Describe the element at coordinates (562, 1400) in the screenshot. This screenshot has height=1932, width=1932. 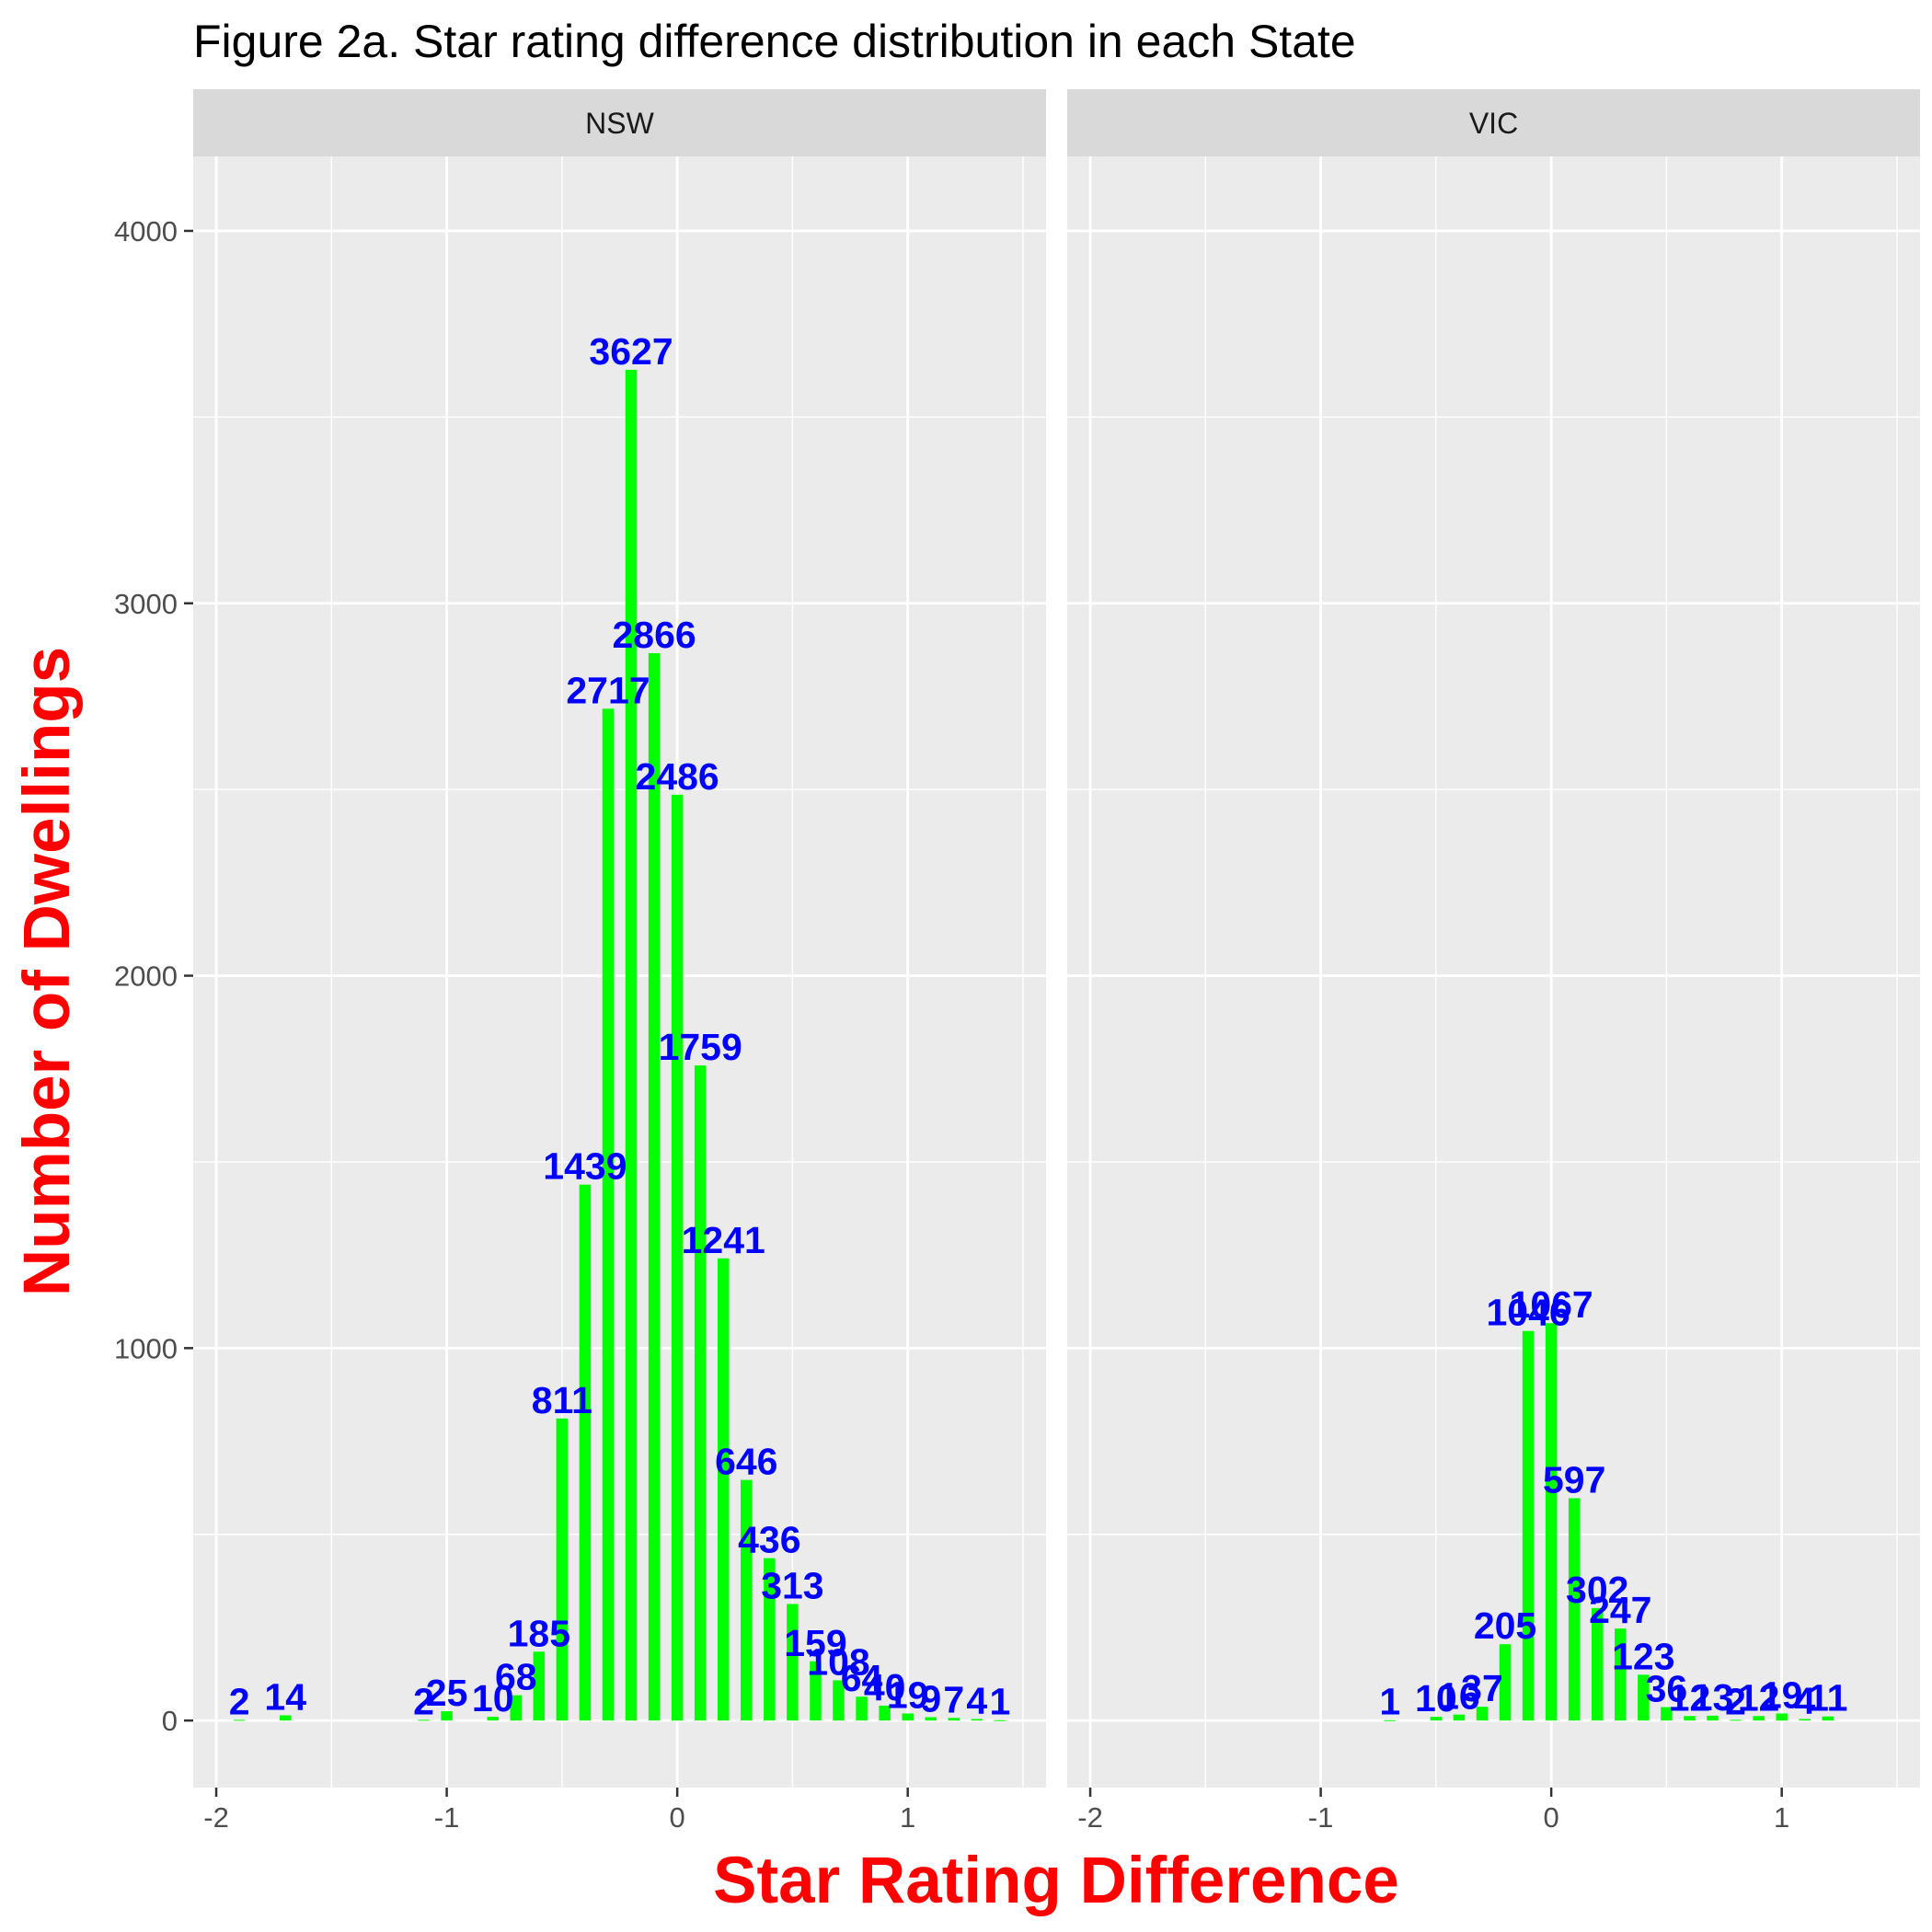
I see `data-label-nsw: 811` at that location.